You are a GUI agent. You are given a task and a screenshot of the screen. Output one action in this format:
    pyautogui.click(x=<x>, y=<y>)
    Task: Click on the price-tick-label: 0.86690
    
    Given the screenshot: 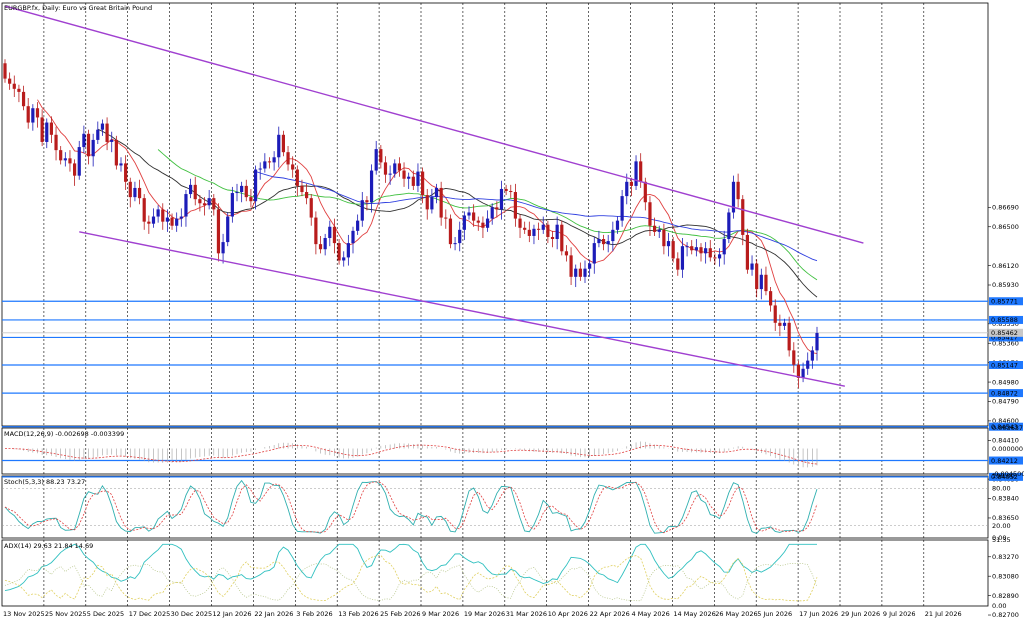 What is the action you would take?
    pyautogui.click(x=1005, y=208)
    